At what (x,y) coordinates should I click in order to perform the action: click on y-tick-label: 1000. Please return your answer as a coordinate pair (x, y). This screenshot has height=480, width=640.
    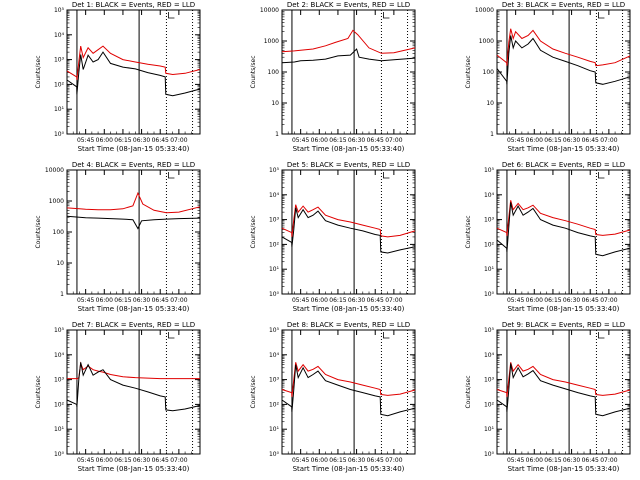
    Looking at the image, I should click on (271, 41).